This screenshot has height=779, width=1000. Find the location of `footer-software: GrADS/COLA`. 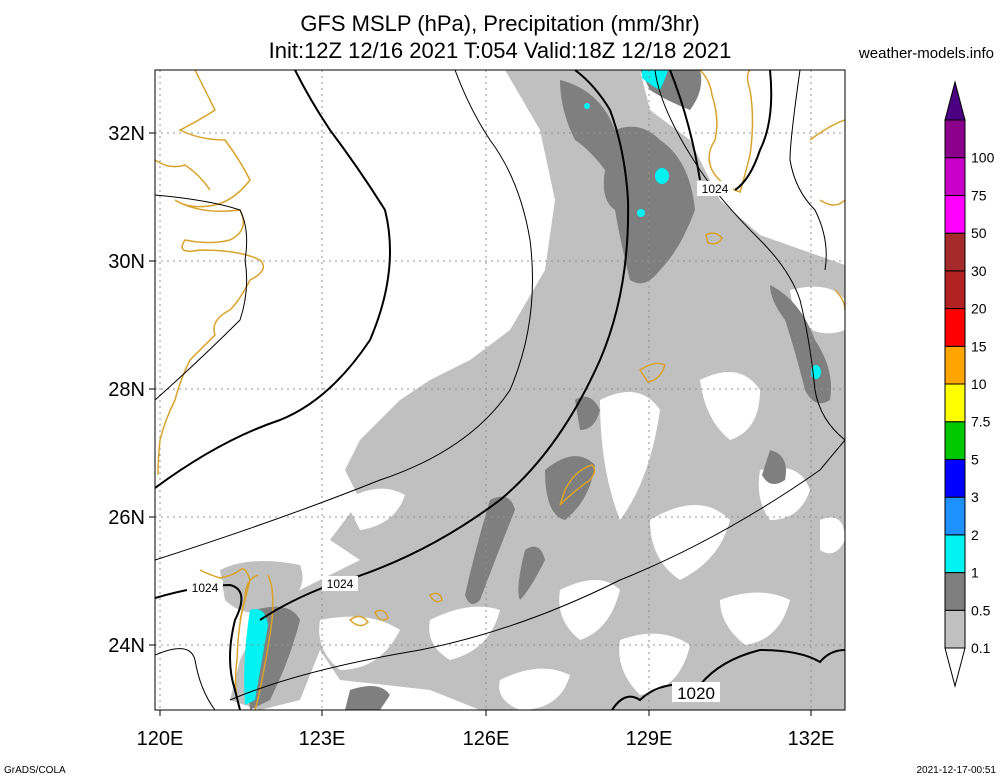

footer-software: GrADS/COLA is located at coordinates (35, 770).